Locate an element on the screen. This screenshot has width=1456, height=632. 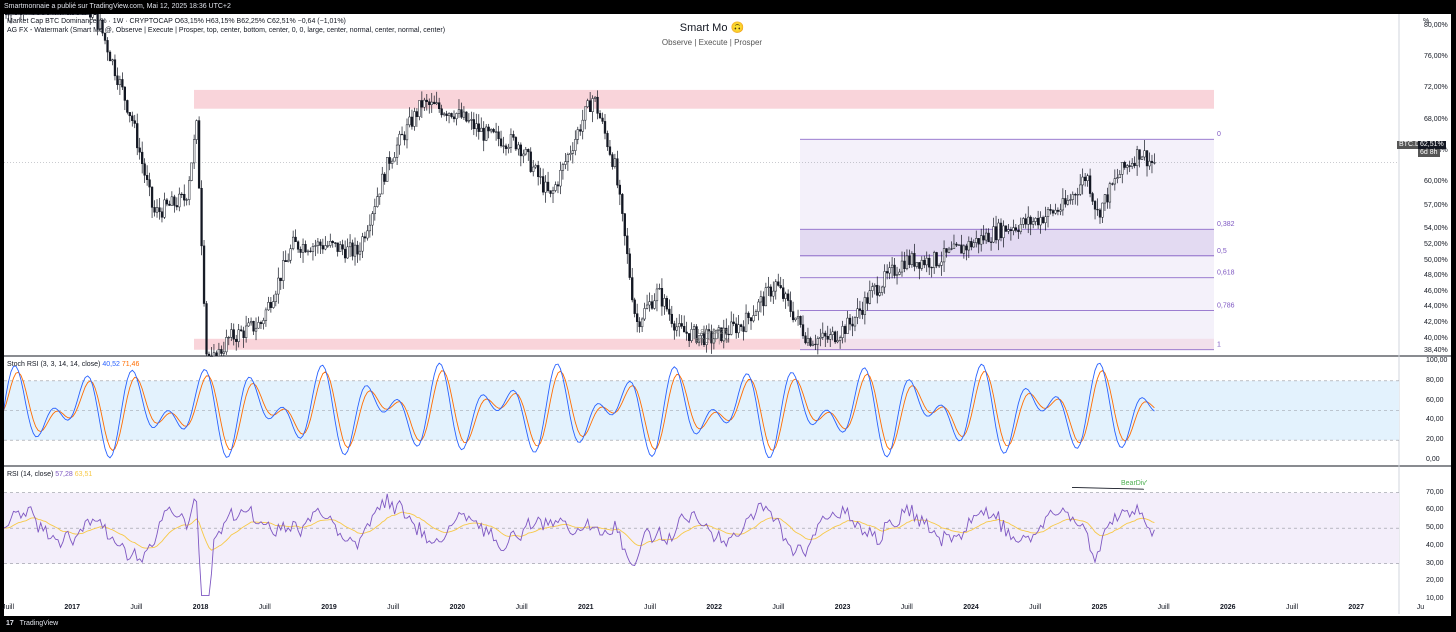
rsi-axis-label: 60,00 is located at coordinates (1435, 510).